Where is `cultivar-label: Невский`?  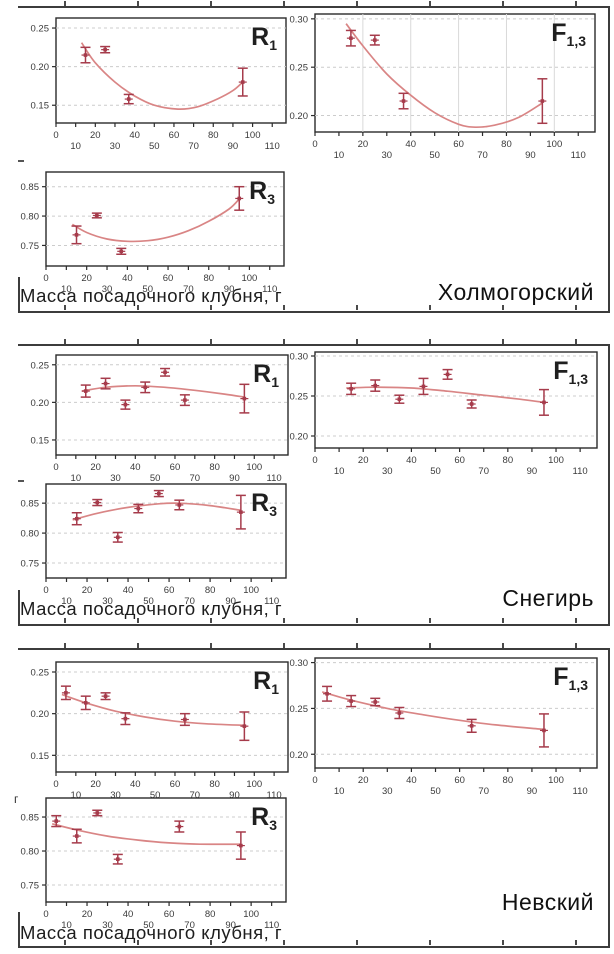 cultivar-label: Невский is located at coordinates (547, 902).